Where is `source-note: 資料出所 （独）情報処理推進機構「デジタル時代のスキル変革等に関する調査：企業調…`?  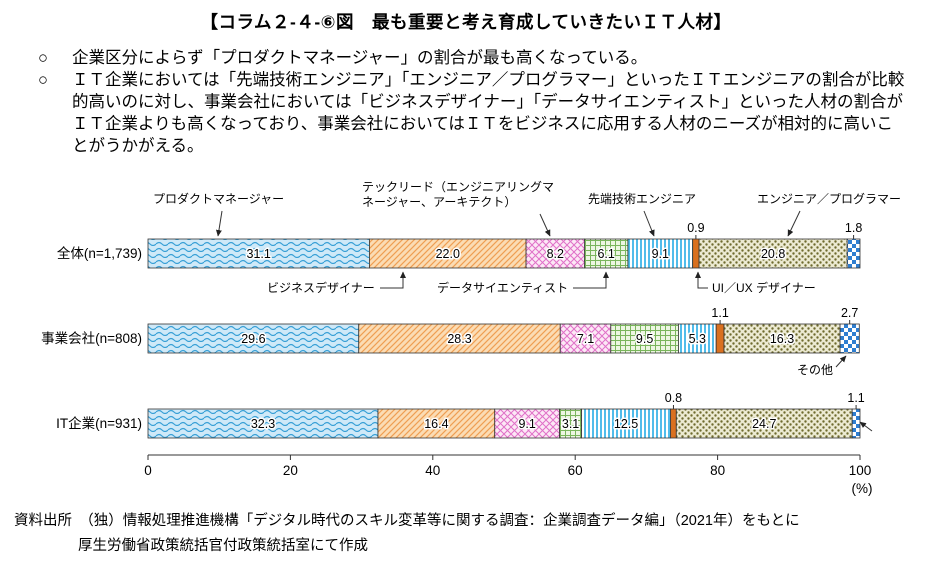
source-note: 資料出所 （独）情報処理推進機構「デジタル時代のスキル変革等に関する調査：企業調… is located at coordinates (407, 534).